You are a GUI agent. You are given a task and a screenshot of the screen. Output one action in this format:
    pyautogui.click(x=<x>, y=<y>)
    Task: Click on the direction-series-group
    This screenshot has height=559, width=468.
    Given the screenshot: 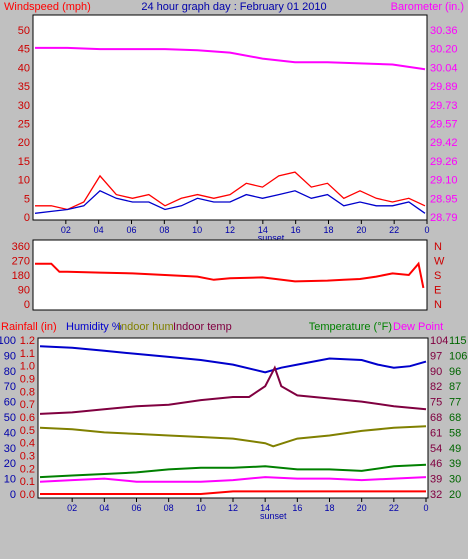 What is the action you would take?
    pyautogui.click(x=230, y=275)
    